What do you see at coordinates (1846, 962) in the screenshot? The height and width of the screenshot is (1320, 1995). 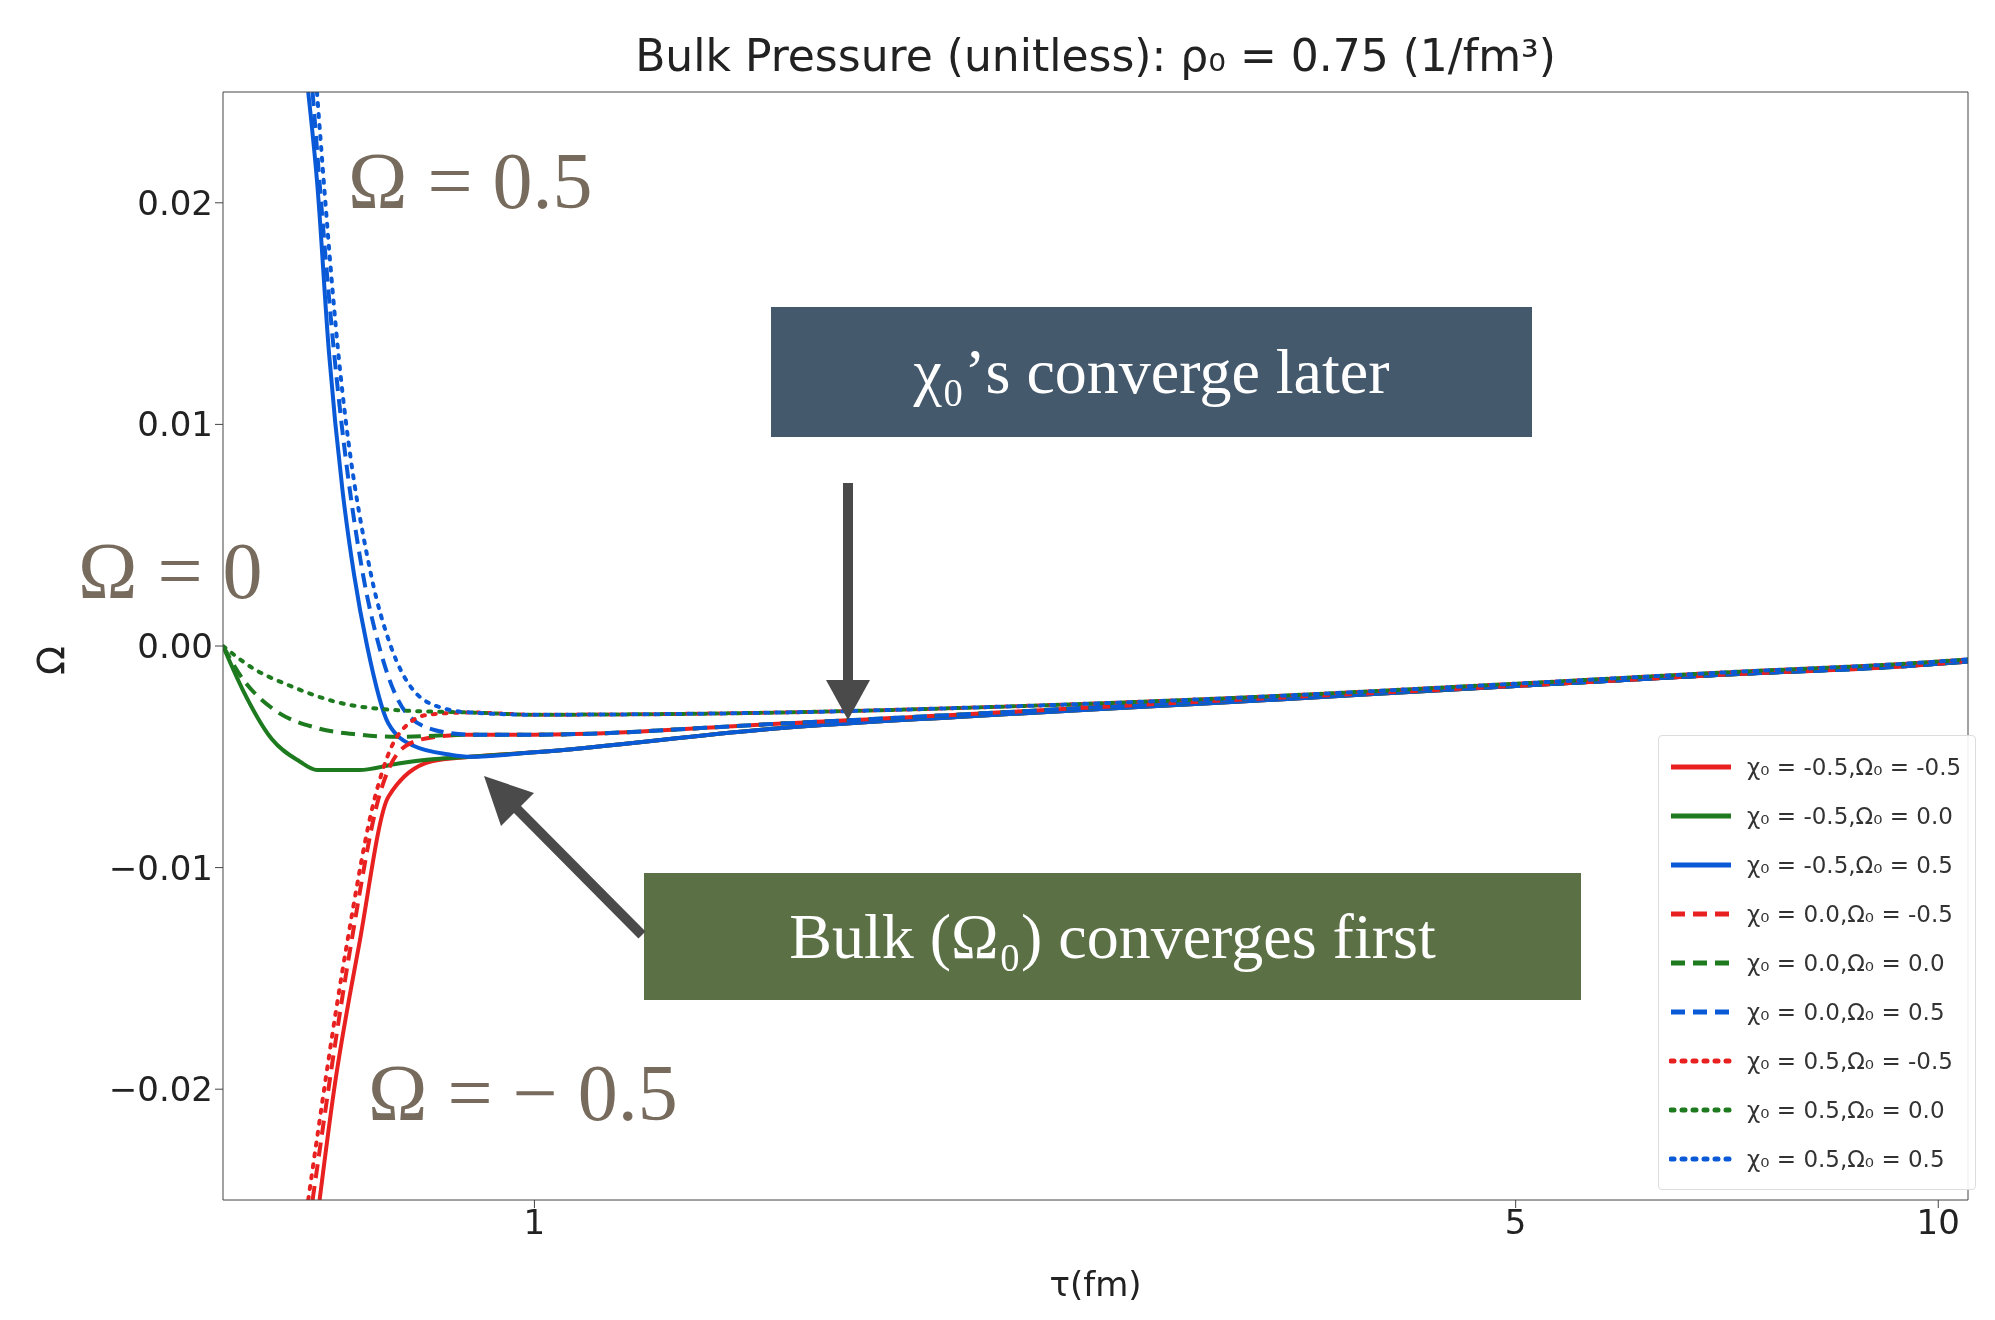 I see `legend-label: χ₀ = 0.0,Ω₀ = 0.0` at bounding box center [1846, 962].